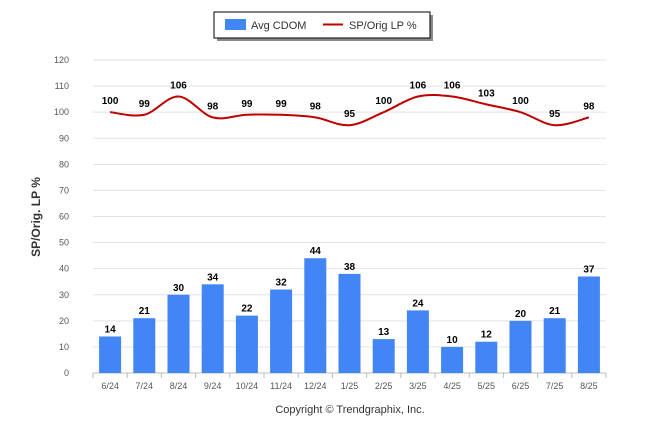 The height and width of the screenshot is (434, 646). I want to click on x-tick-label: 6/25, so click(521, 386).